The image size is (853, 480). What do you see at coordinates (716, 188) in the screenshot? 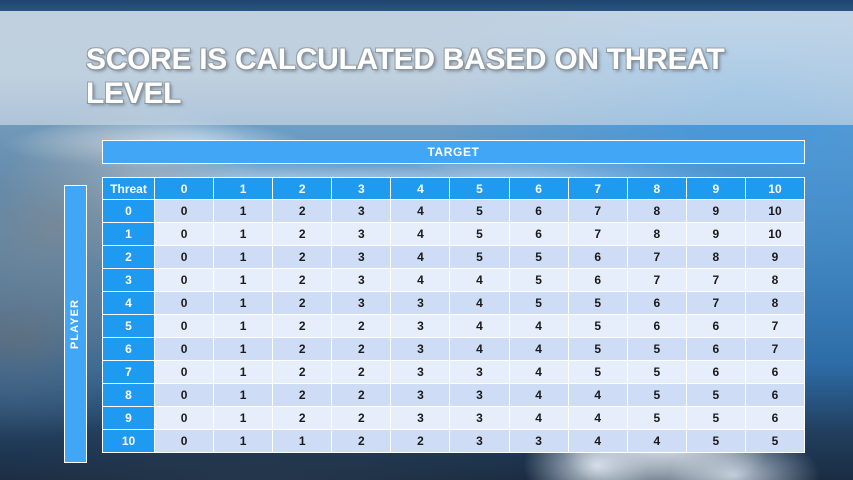
I see `column-header-9: 9` at bounding box center [716, 188].